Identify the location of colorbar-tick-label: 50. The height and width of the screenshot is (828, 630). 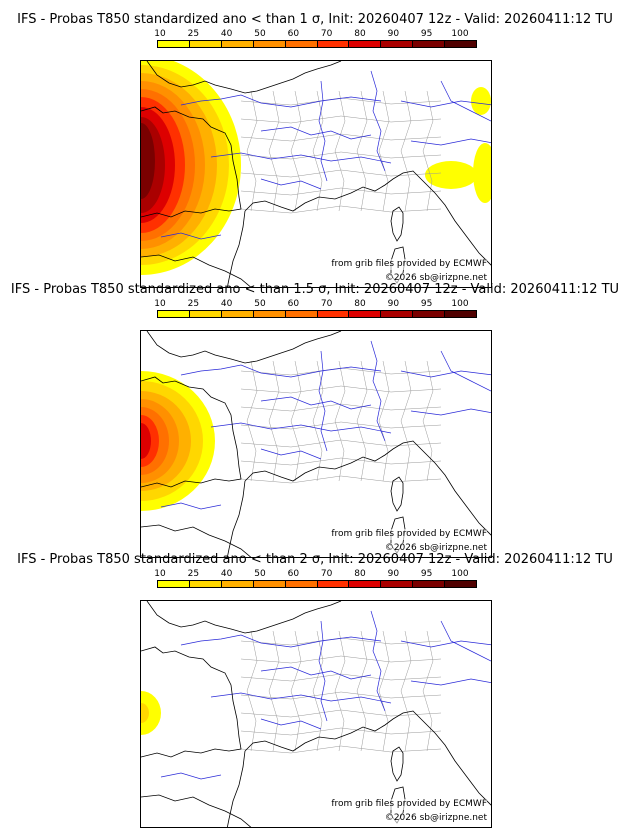
(260, 34).